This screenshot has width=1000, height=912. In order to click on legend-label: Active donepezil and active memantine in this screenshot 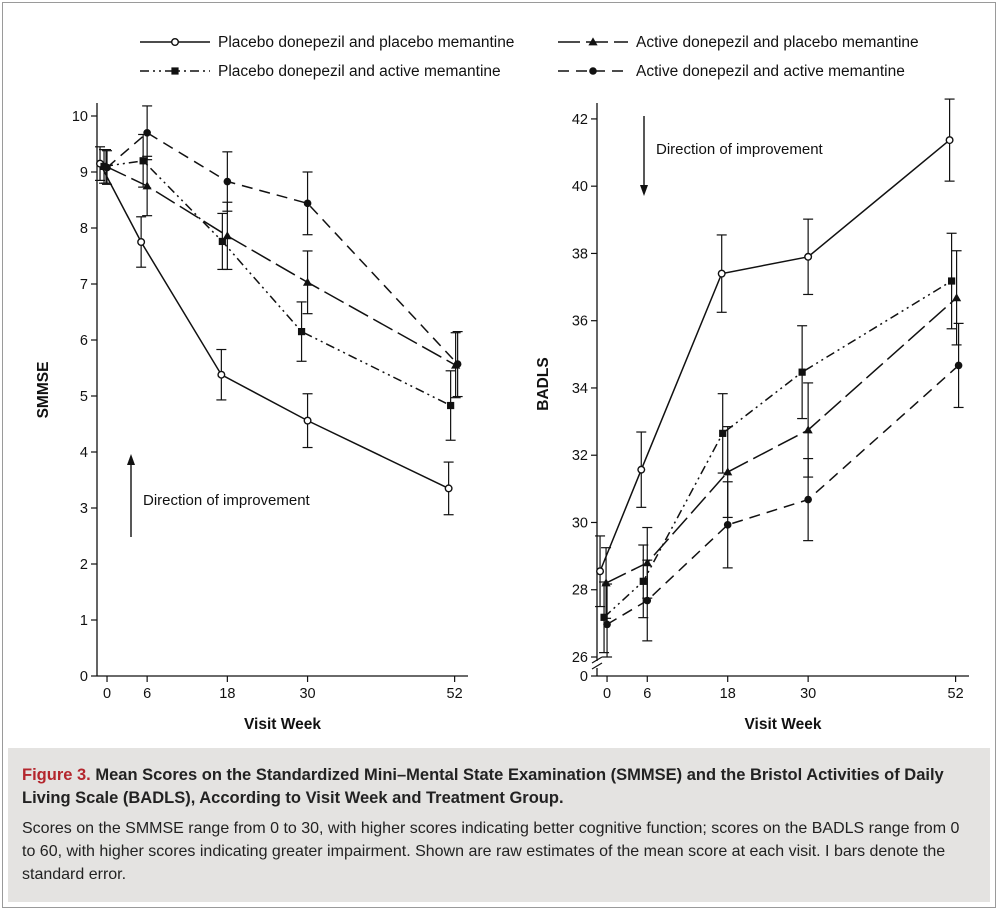, I will do `click(770, 71)`.